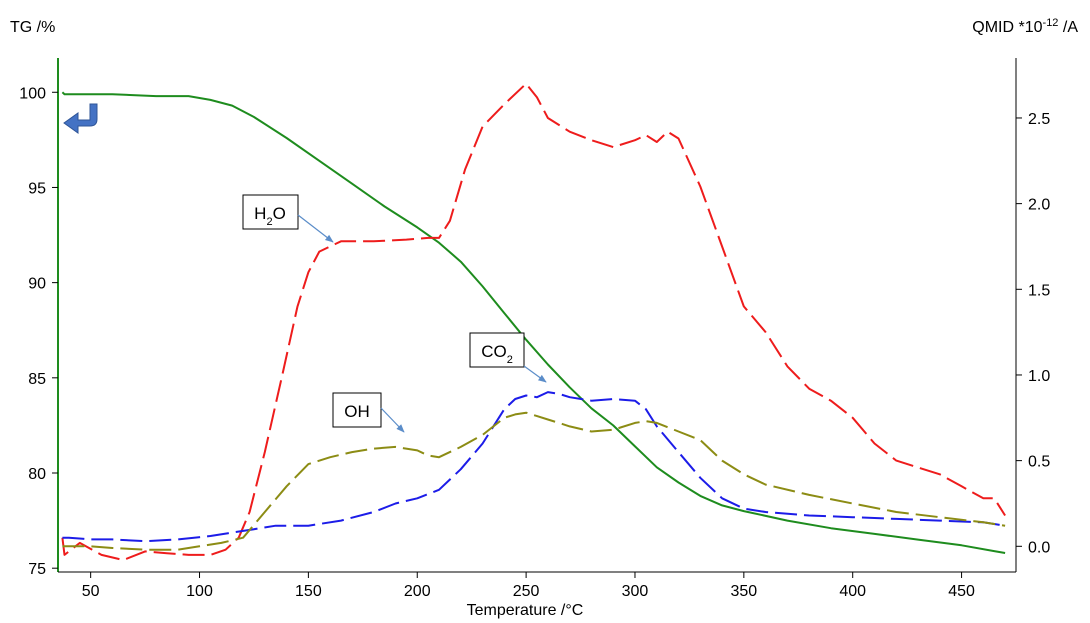  What do you see at coordinates (743, 591) in the screenshot?
I see `x-tick-label: 350` at bounding box center [743, 591].